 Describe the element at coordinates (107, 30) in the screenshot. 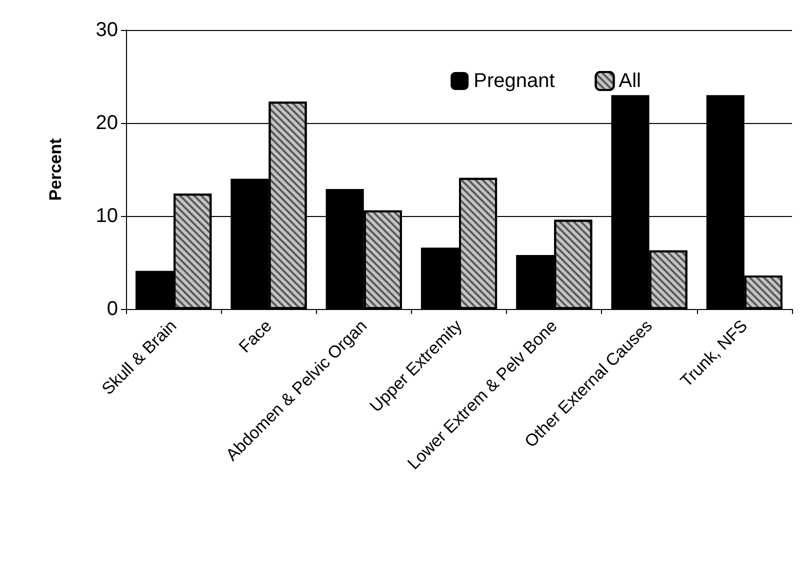

I see `y-tick-label: 30` at that location.